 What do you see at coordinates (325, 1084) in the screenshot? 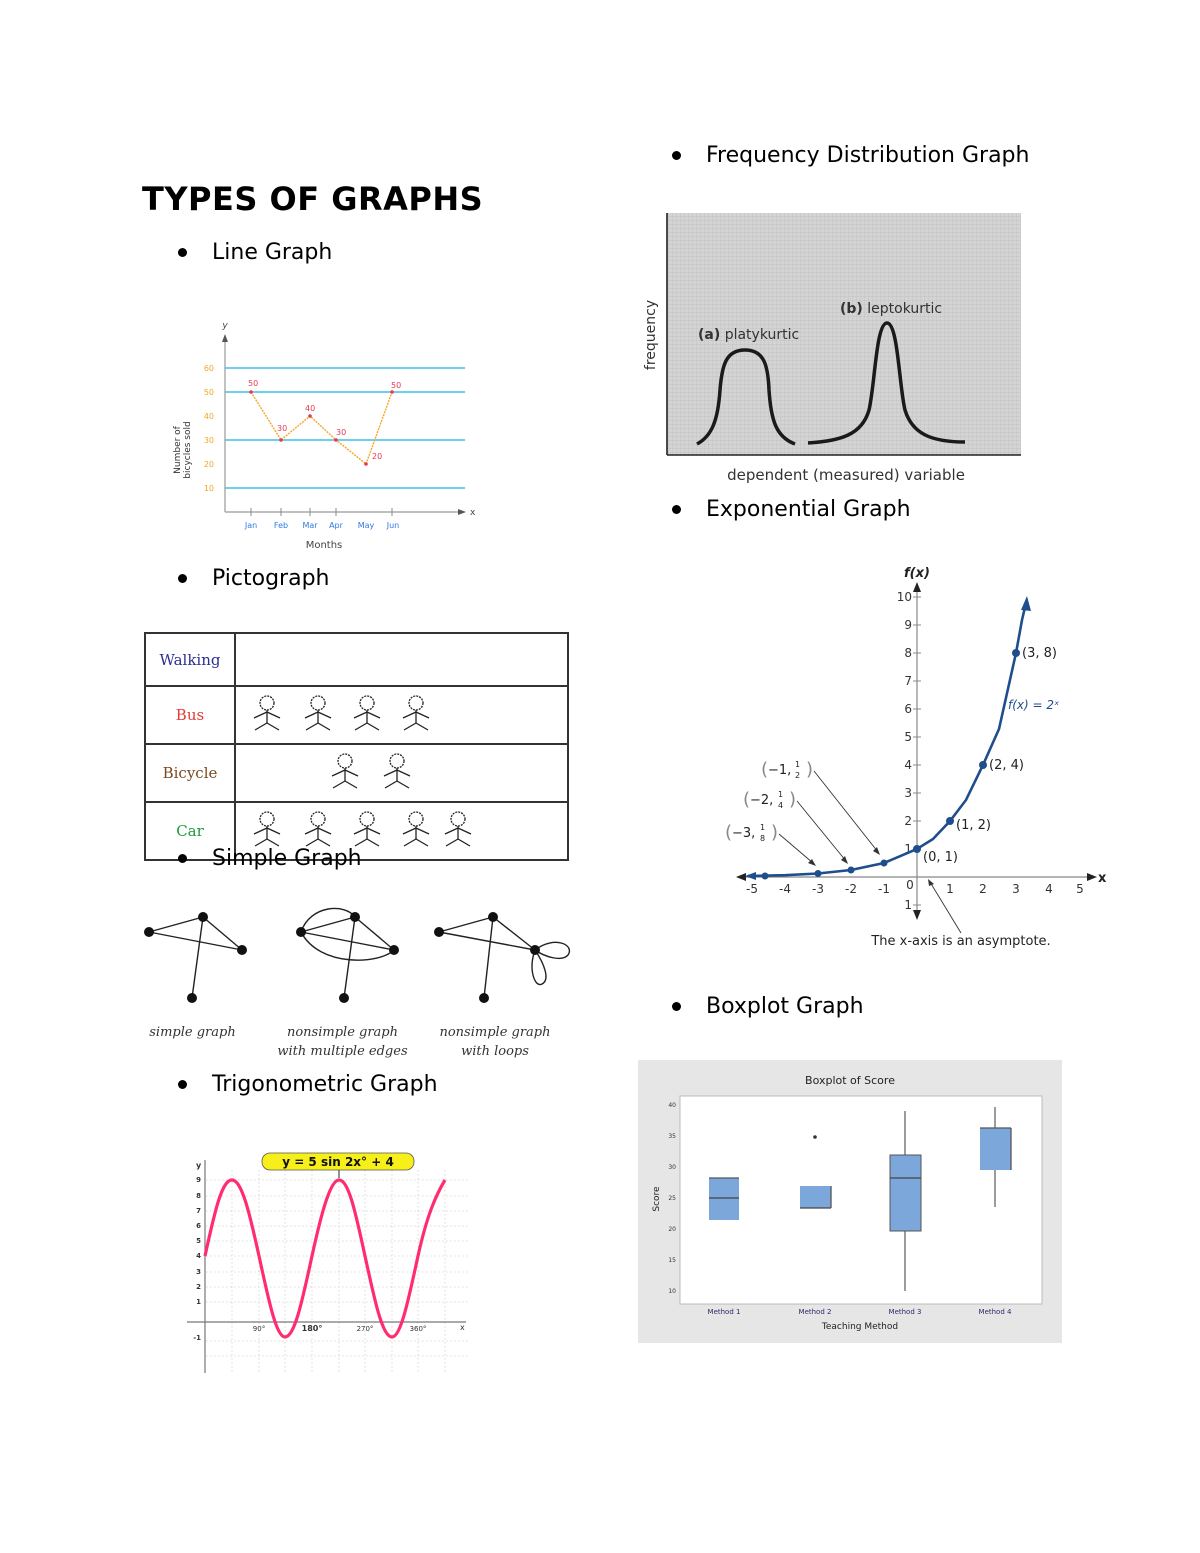
I see `heading-text: Trigonometric Graph` at bounding box center [325, 1084].